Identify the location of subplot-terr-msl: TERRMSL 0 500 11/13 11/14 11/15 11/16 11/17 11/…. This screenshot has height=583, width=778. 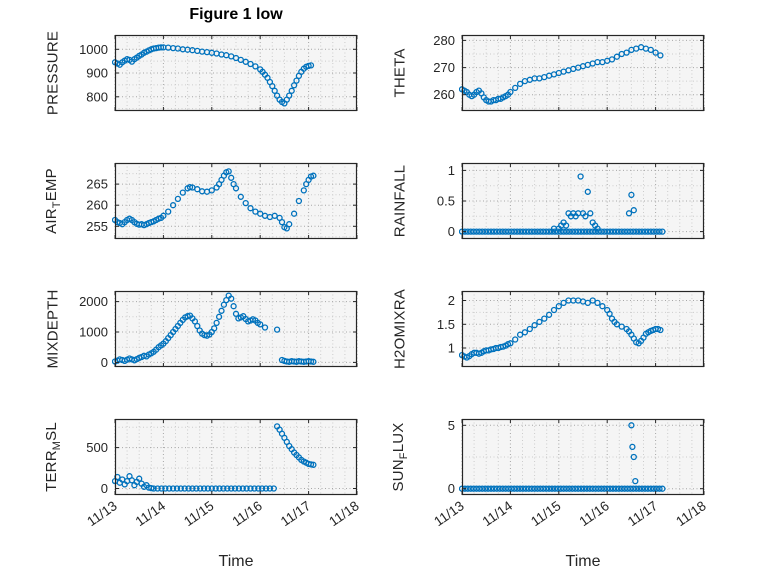
(202, 473).